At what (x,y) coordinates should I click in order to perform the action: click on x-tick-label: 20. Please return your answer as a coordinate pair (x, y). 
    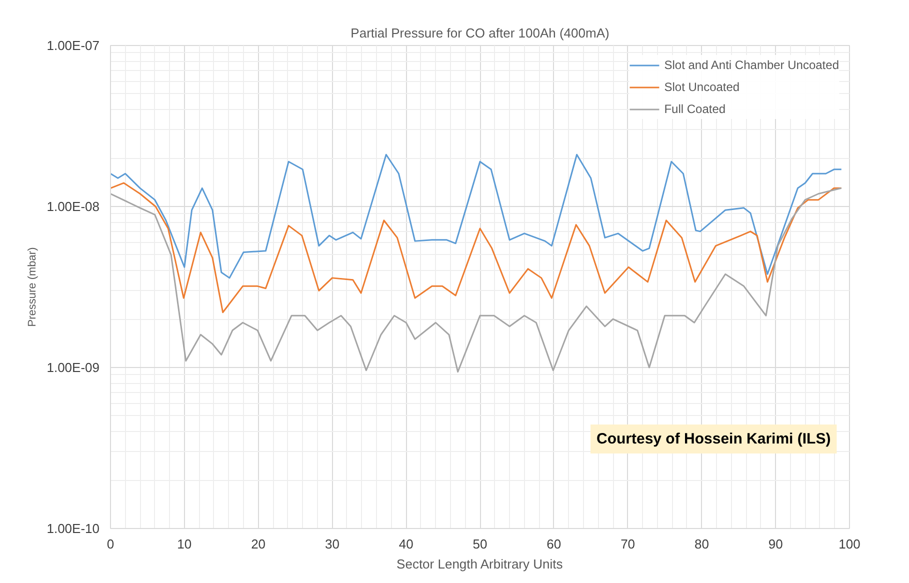
    Looking at the image, I should click on (258, 544).